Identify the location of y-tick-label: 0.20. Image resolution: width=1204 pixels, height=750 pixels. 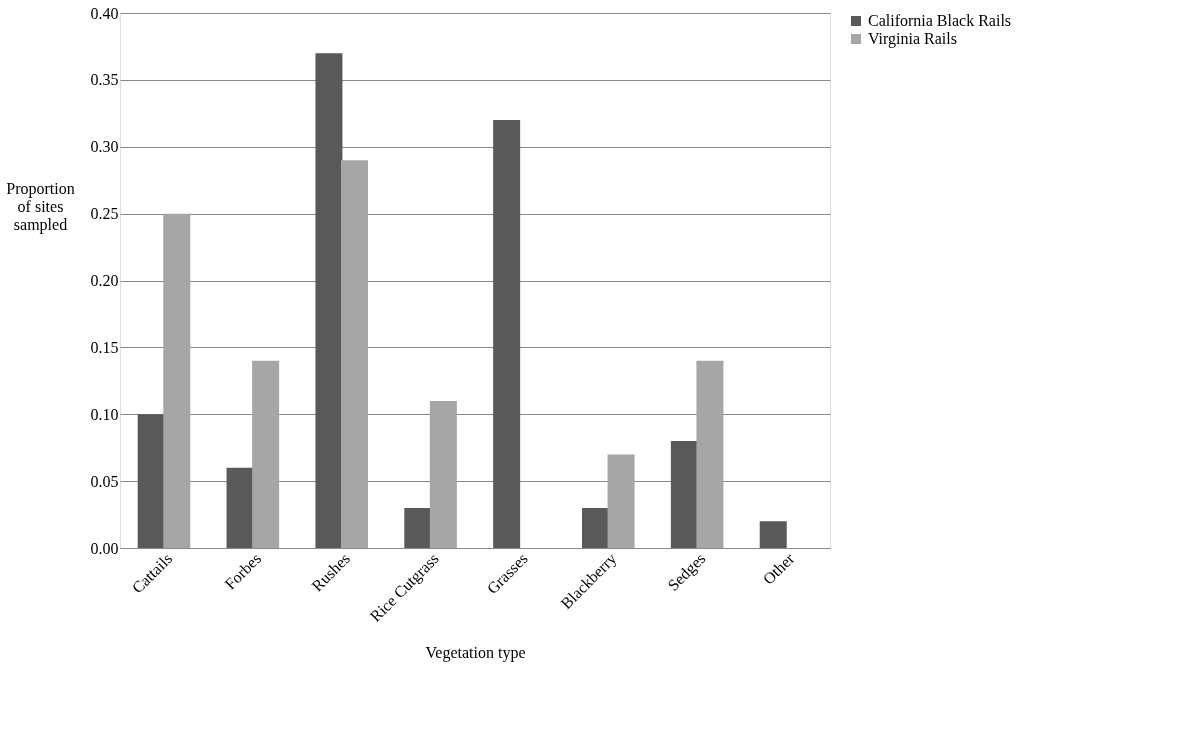
(104, 280).